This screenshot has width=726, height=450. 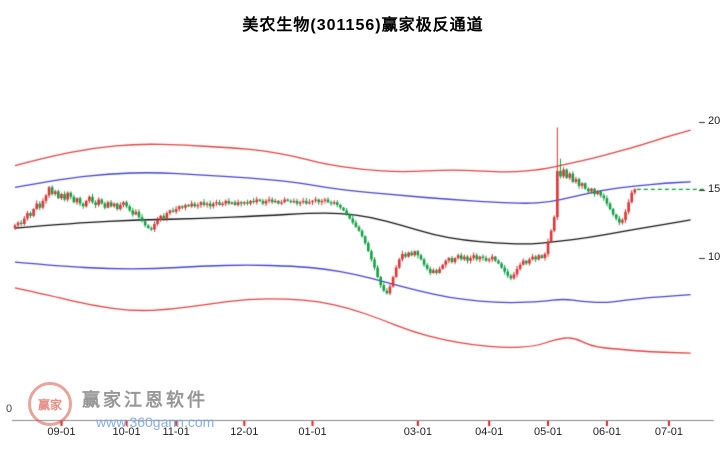 What do you see at coordinates (244, 432) in the screenshot?
I see `x-axis-label: 12-01` at bounding box center [244, 432].